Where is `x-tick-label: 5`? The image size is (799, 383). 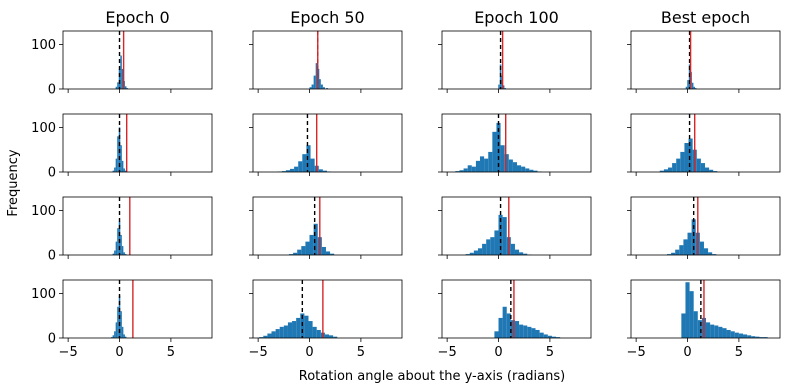 x-tick-label: 5 is located at coordinates (550, 352).